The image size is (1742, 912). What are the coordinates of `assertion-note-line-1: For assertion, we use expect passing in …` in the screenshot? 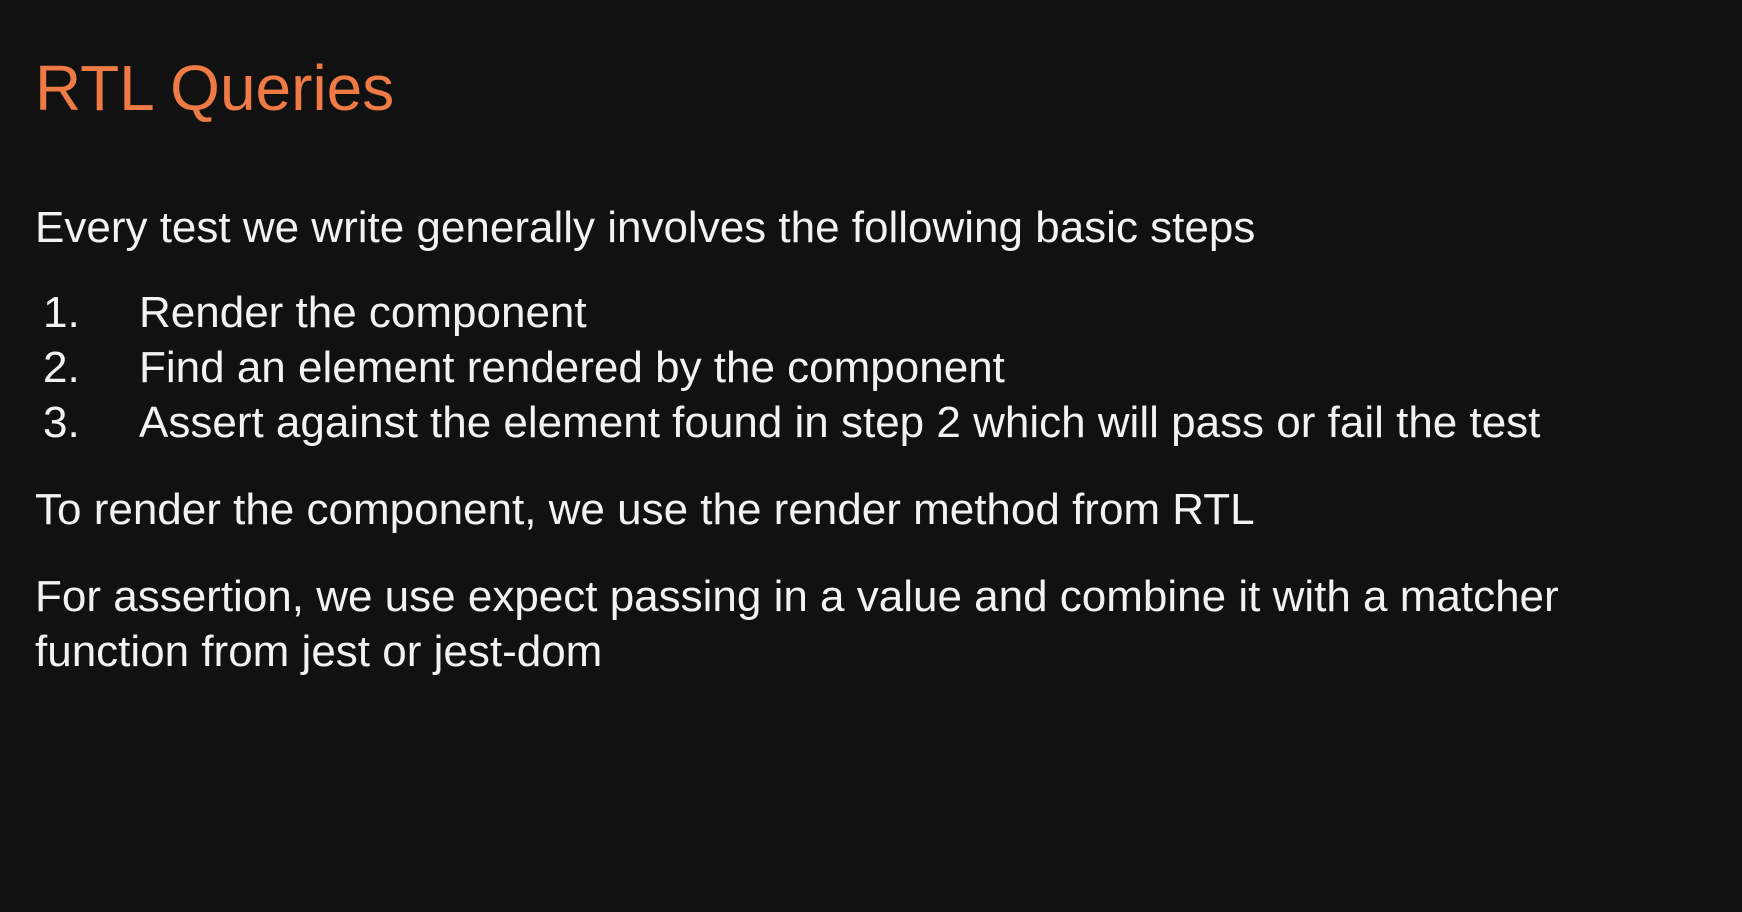 It's located at (797, 596).